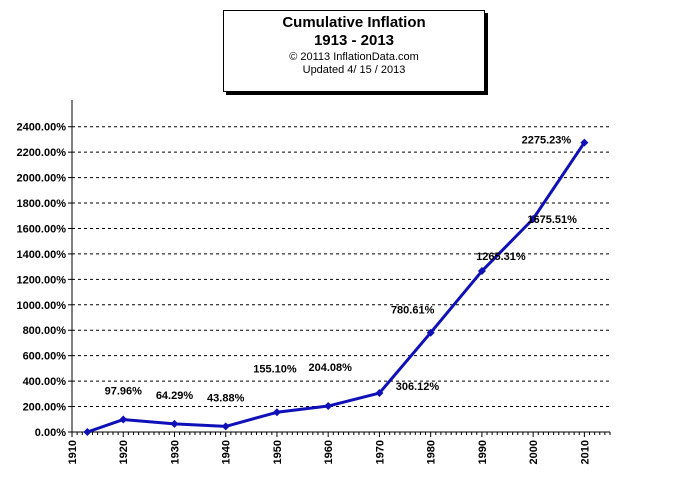 The height and width of the screenshot is (477, 700). I want to click on data-label: 155.10%, so click(275, 369).